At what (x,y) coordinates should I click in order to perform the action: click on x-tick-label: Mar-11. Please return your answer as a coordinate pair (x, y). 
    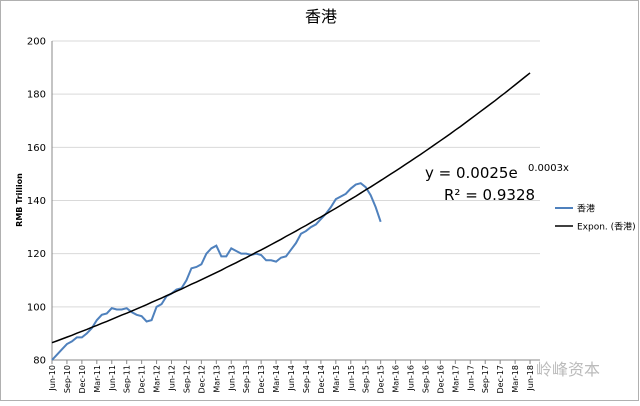
    Looking at the image, I should click on (97, 379).